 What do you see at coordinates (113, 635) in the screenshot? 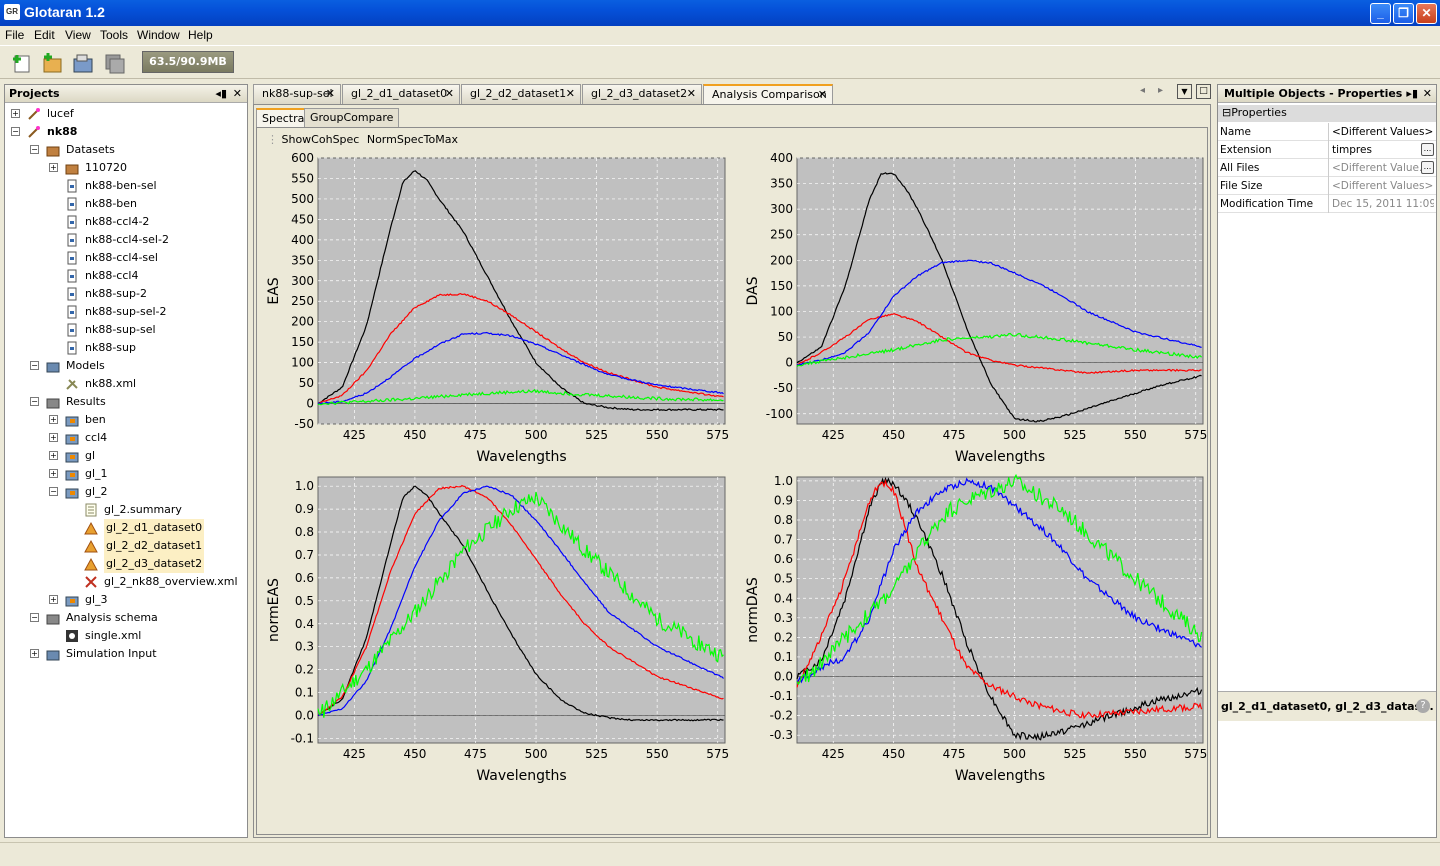
I see `tree-item-label: single.xml` at bounding box center [113, 635].